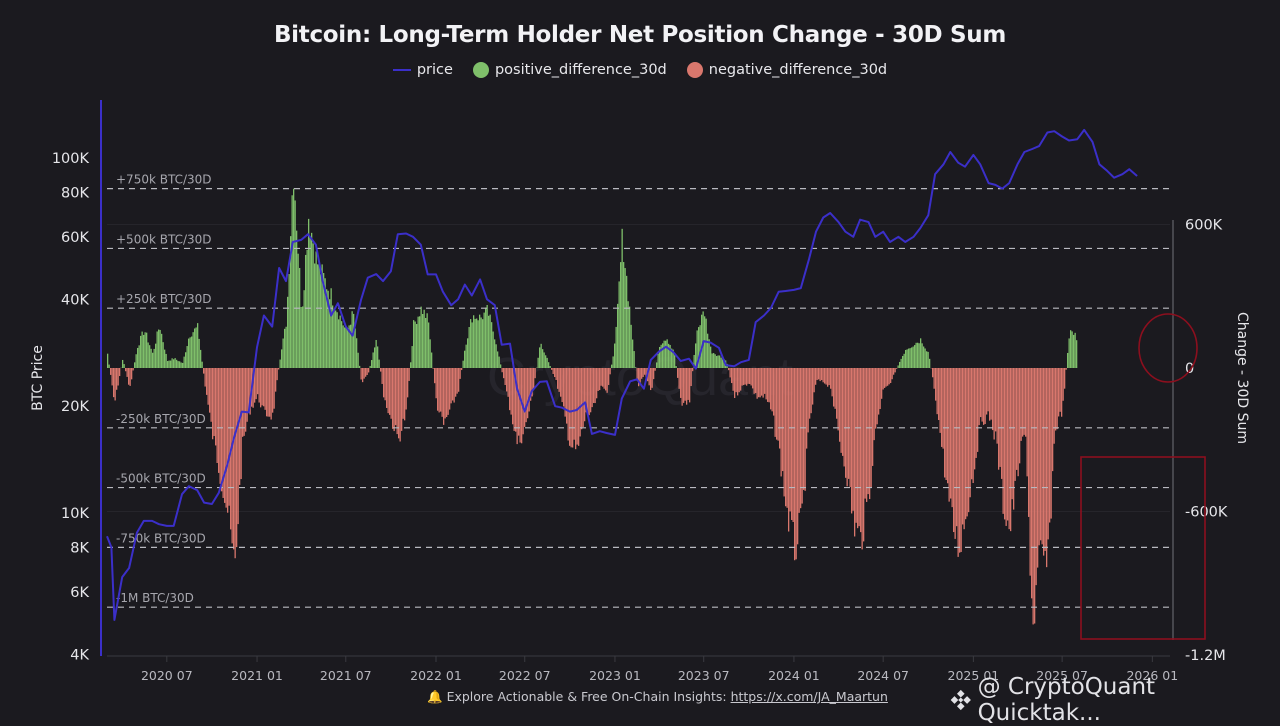 The width and height of the screenshot is (1280, 726). I want to click on y-left-tick-label: 80K, so click(75, 193).